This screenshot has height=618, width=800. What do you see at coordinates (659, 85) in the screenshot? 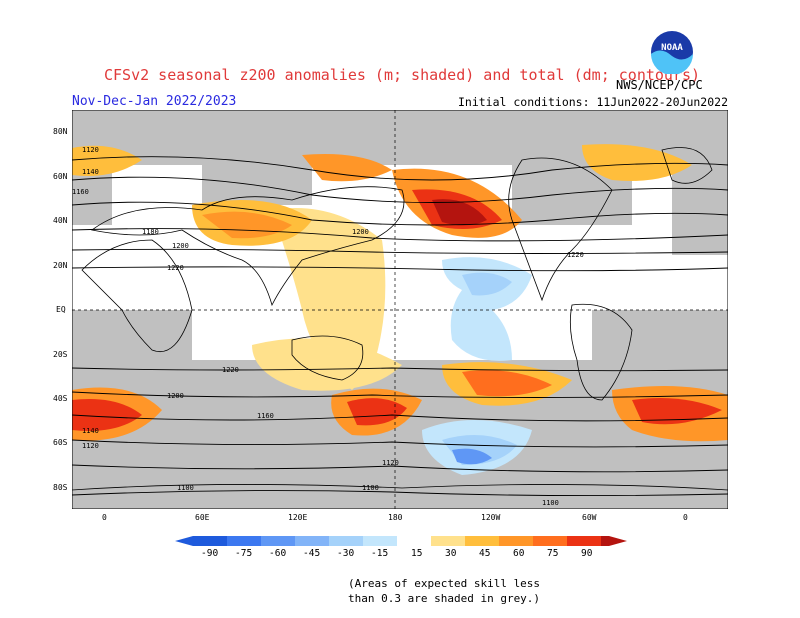
I see `agency-label: NWS/NCEP/CPC` at bounding box center [659, 85].